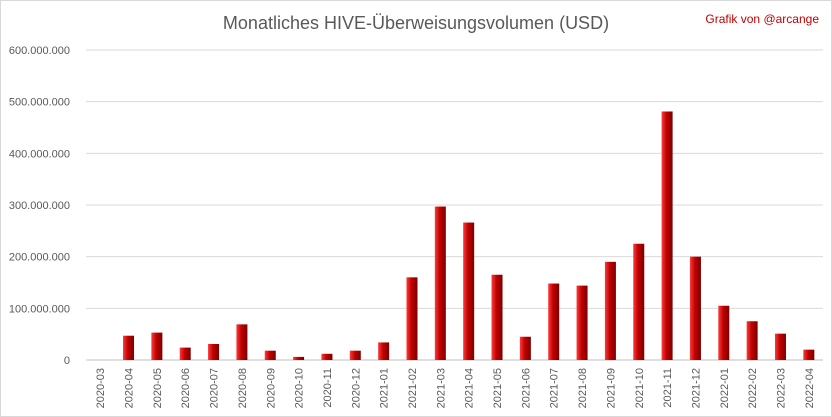 The width and height of the screenshot is (832, 417). I want to click on x-tick-label: 2021-04, so click(470, 388).